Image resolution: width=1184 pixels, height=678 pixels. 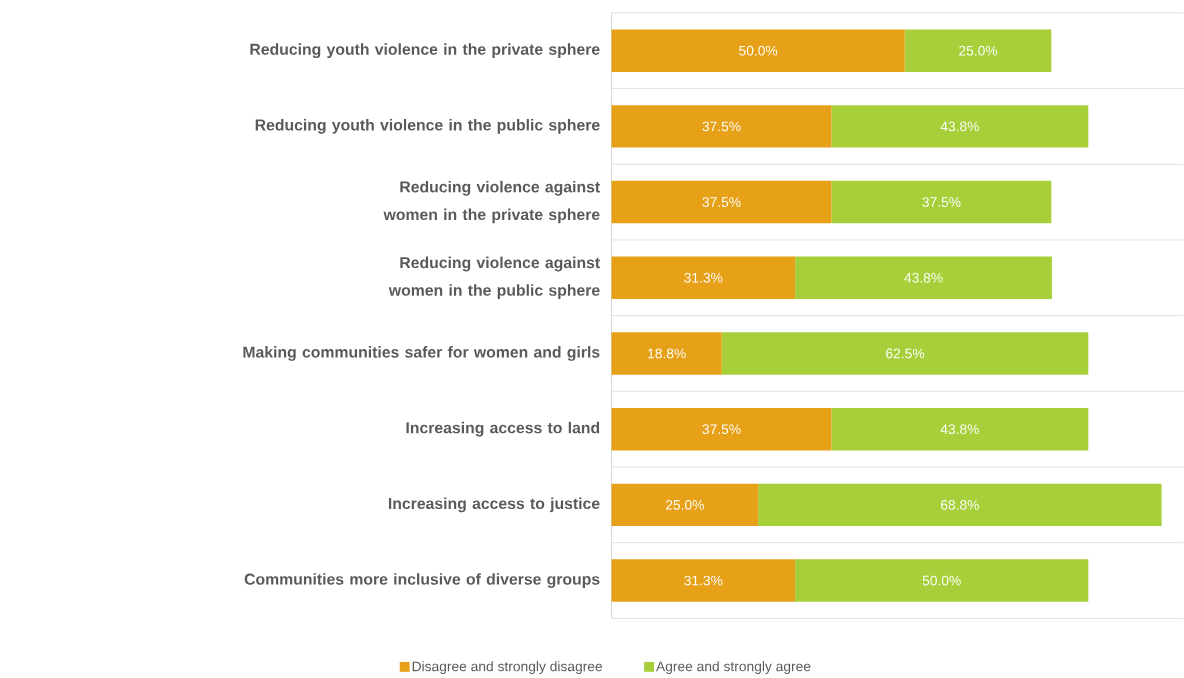 What do you see at coordinates (494, 278) in the screenshot?
I see `y-tick-label: Reducing violence against women in the public sphere` at bounding box center [494, 278].